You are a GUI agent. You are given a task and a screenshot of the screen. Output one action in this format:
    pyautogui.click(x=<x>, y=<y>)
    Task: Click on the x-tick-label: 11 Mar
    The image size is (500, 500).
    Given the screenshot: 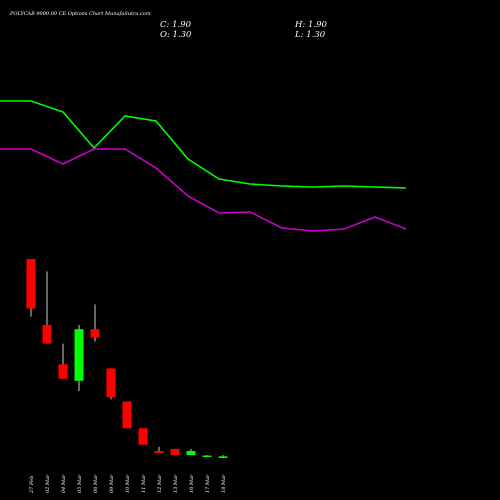 What is the action you would take?
    pyautogui.click(x=144, y=483)
    